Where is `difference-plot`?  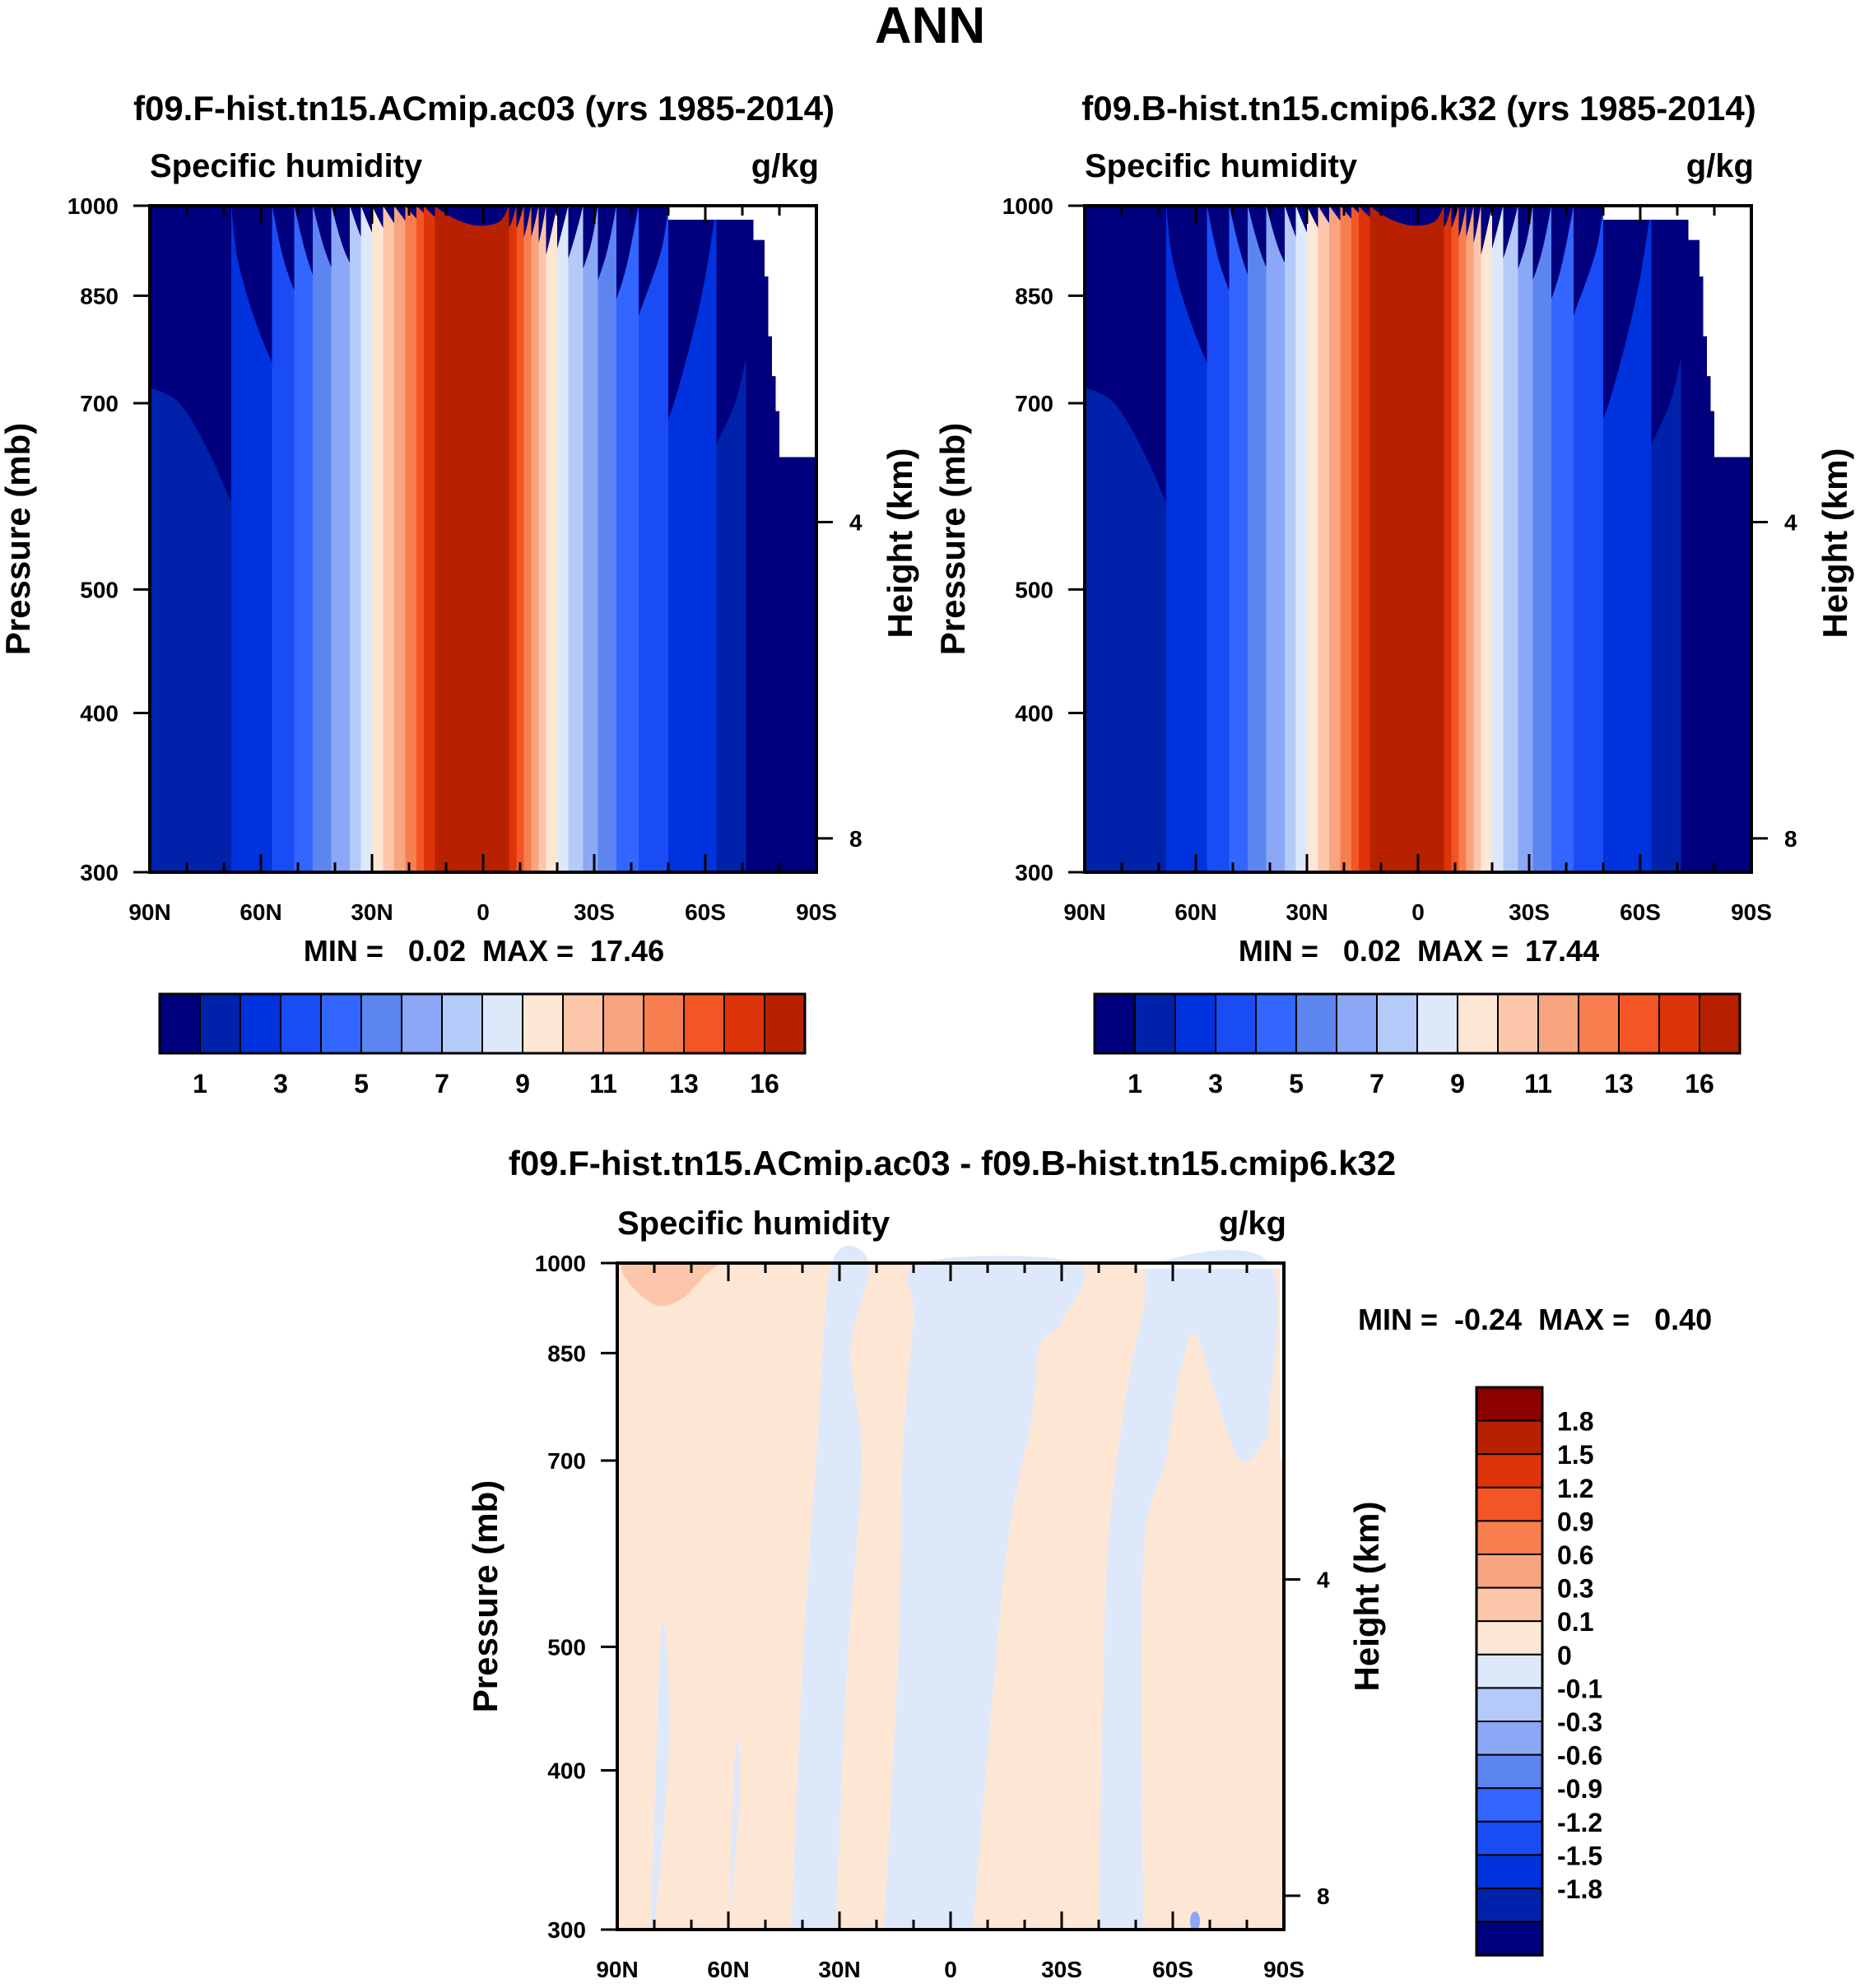
difference-plot is located at coordinates (950, 1588).